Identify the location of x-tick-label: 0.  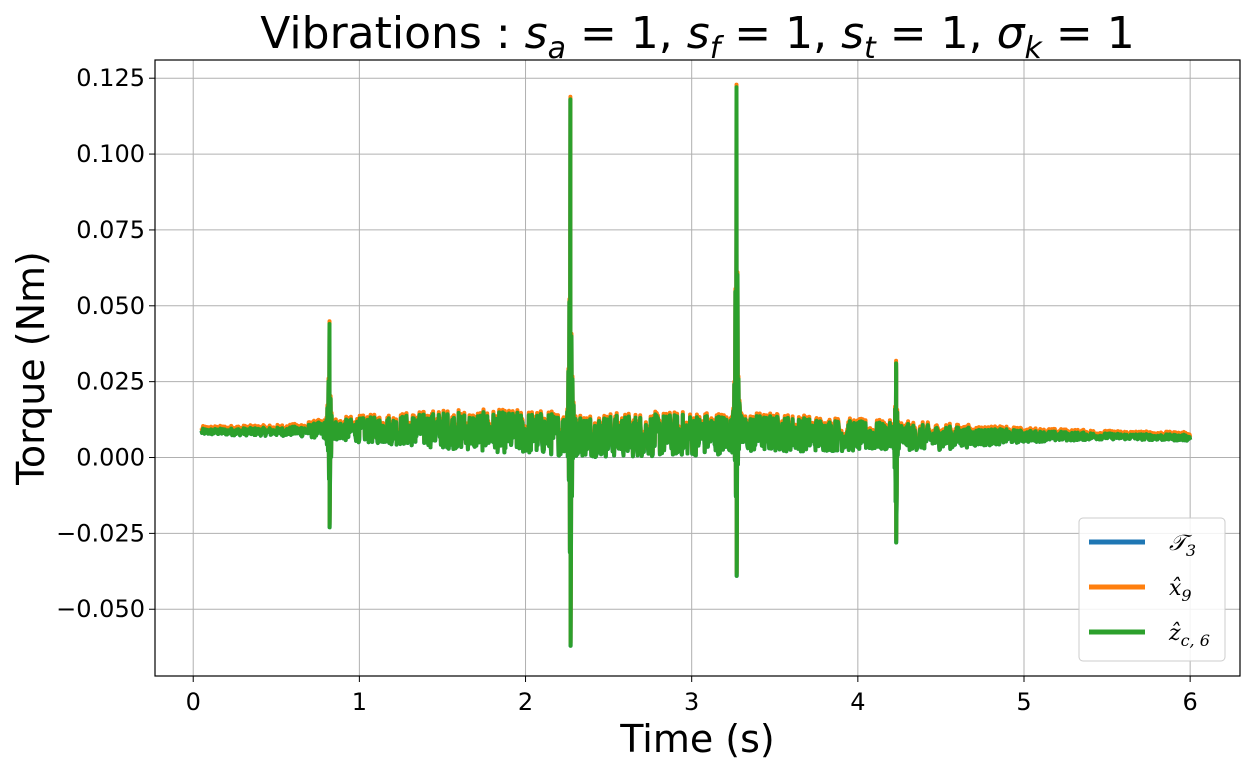
(193, 702).